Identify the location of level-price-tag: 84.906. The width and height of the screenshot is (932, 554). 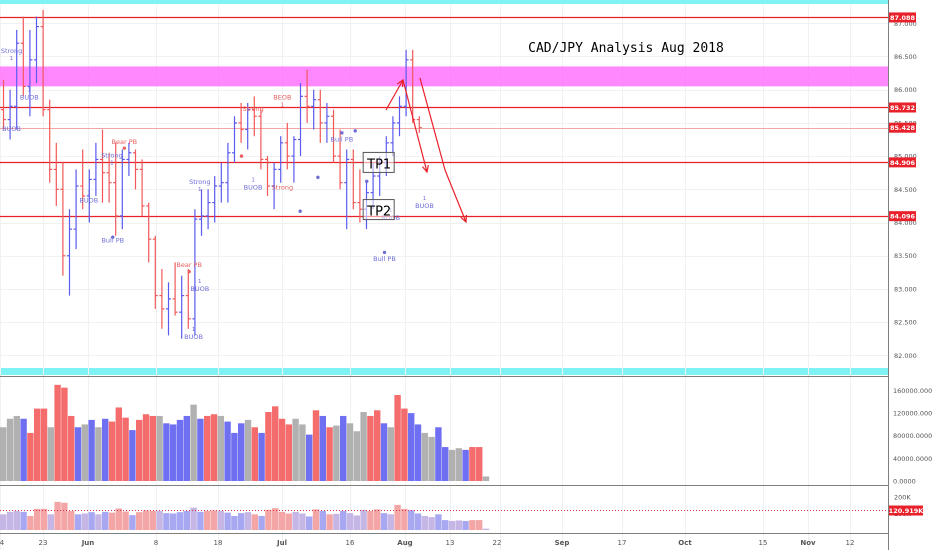
(903, 163).